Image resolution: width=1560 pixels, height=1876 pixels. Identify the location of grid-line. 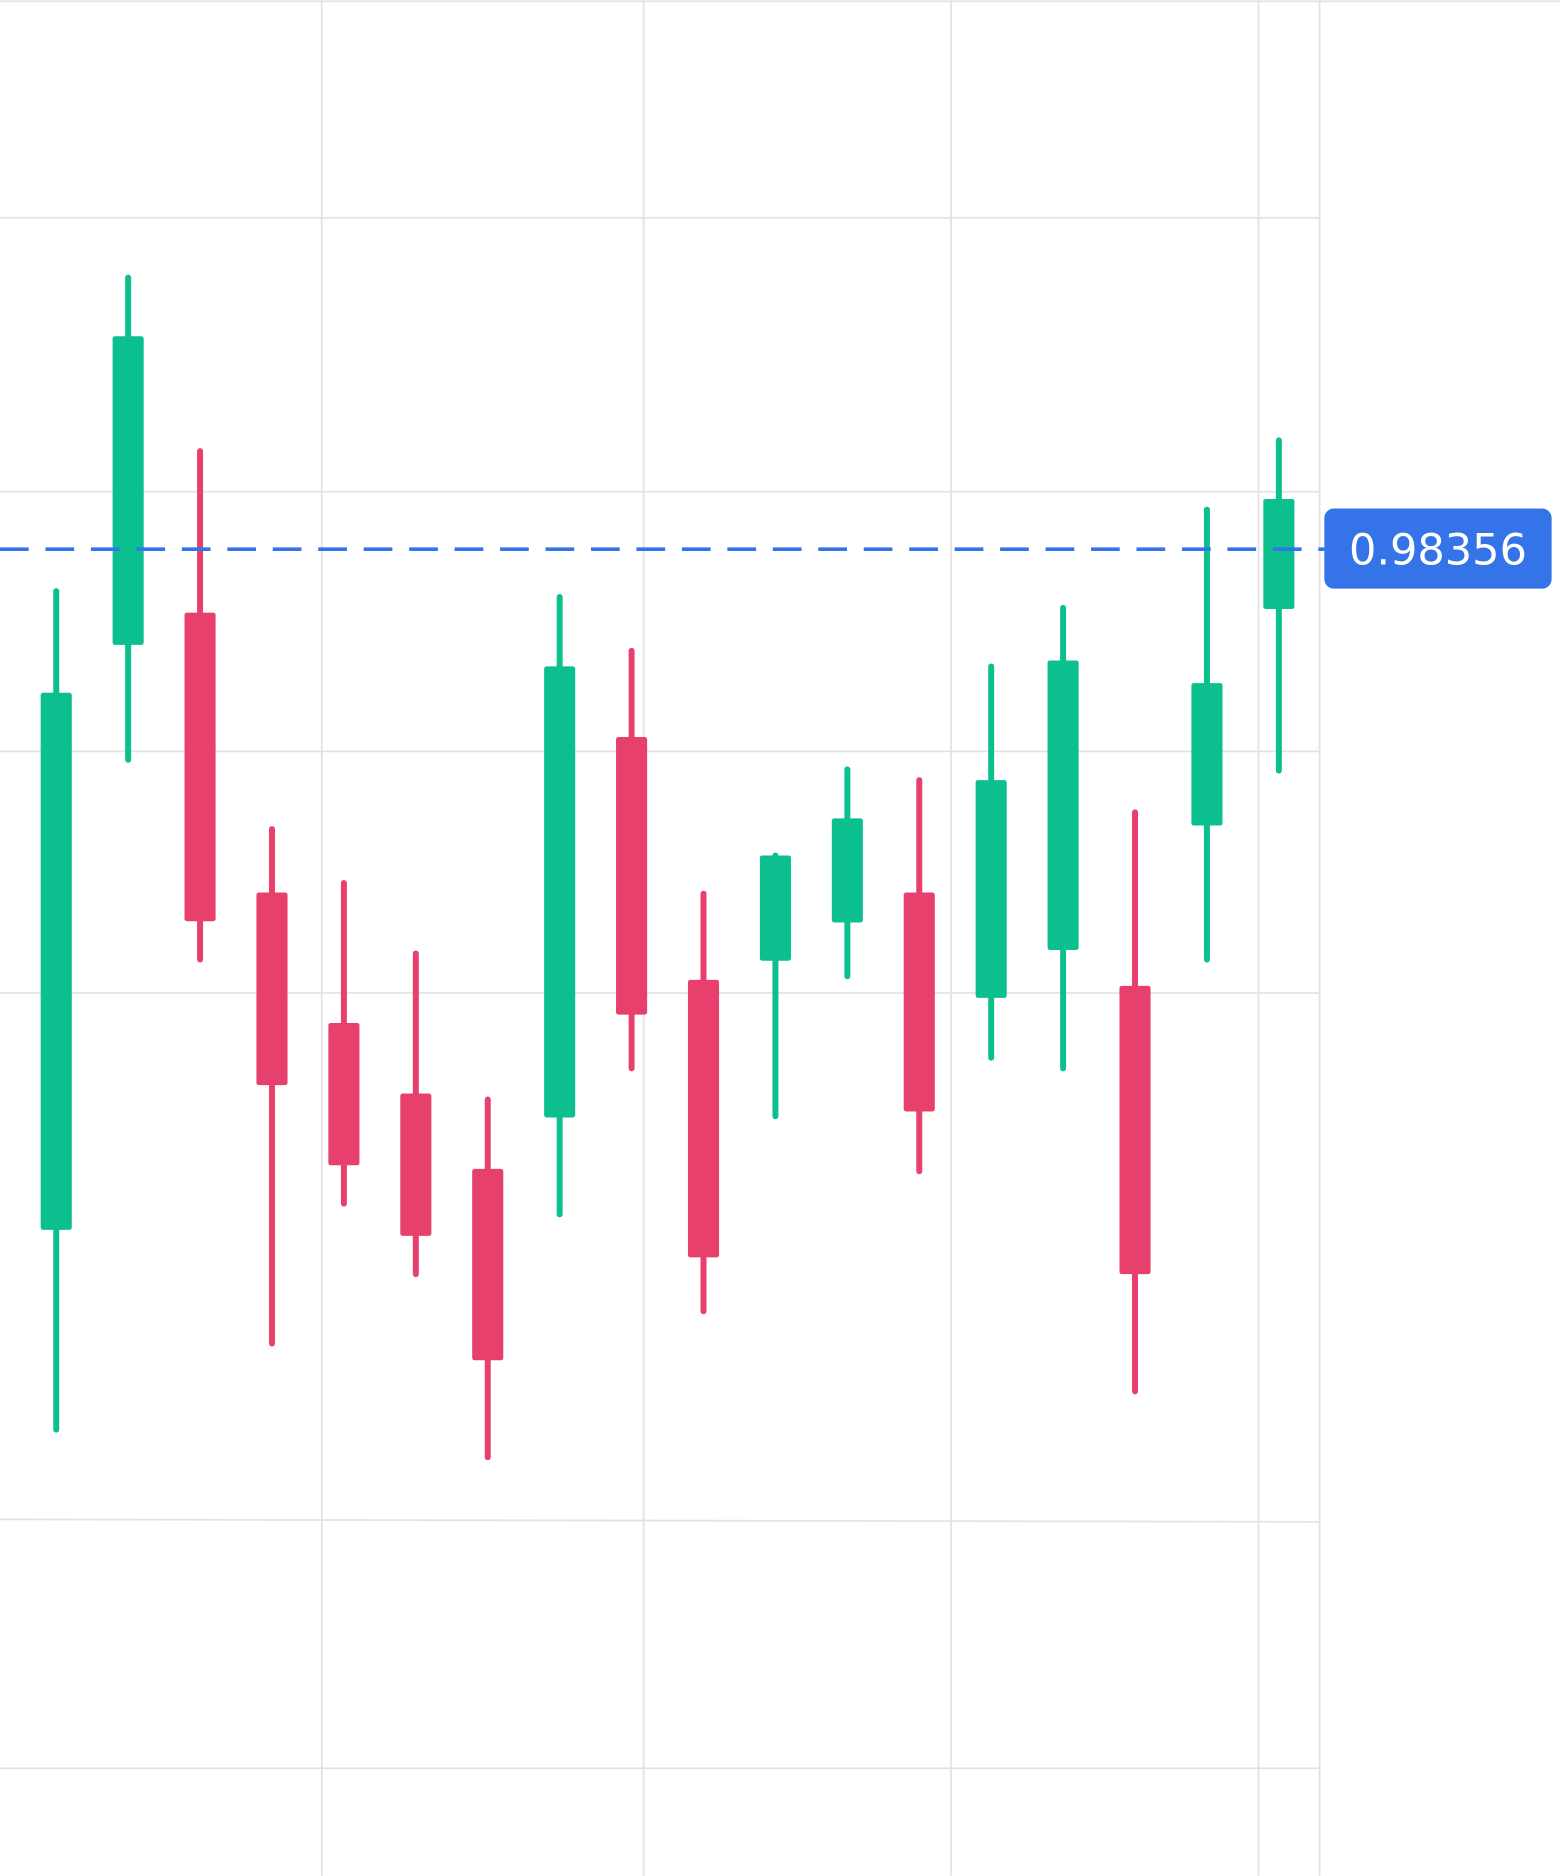
(660, 1520).